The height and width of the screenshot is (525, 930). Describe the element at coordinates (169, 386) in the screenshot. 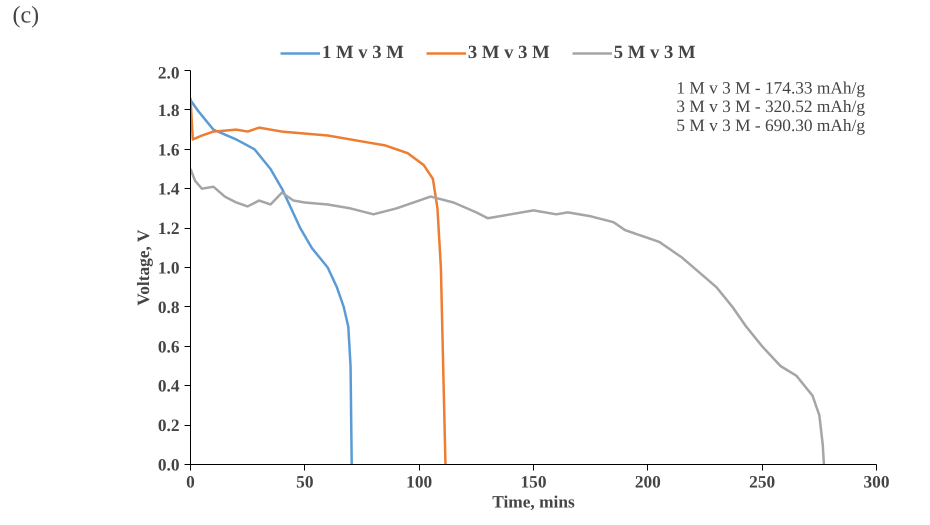

I see `y-tick-label: 0.4` at that location.